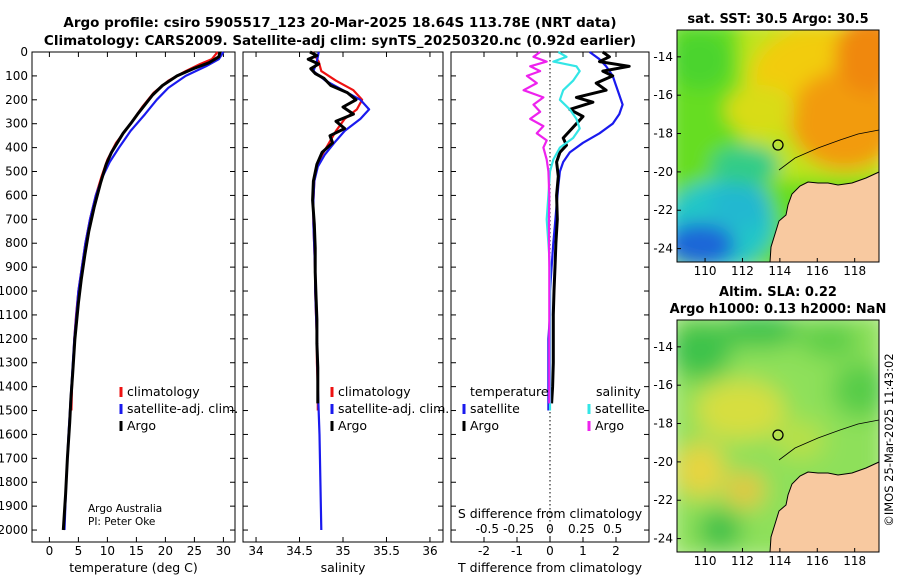 The height and width of the screenshot is (580, 900). What do you see at coordinates (817, 561) in the screenshot?
I see `sla_map-lon-label: 116` at bounding box center [817, 561].